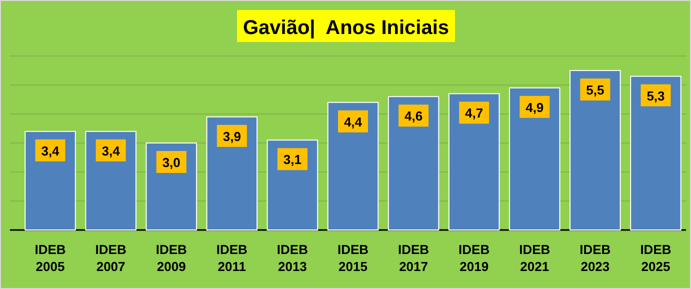  What do you see at coordinates (292, 160) in the screenshot?
I see `data-label: 3,1` at bounding box center [292, 160].